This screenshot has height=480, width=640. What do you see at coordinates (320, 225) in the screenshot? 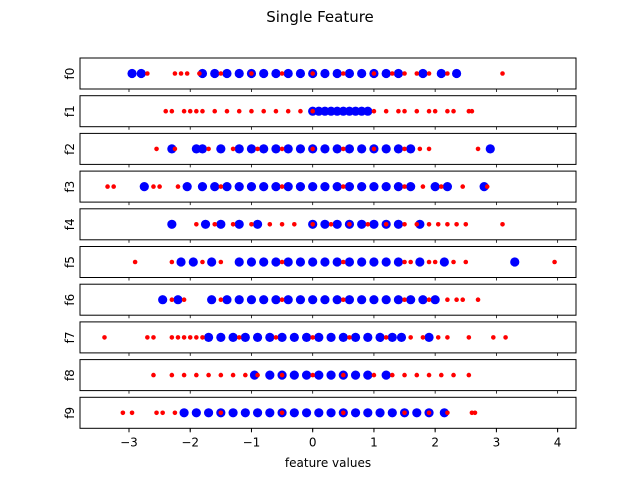
I see `panel-f4: f4` at bounding box center [320, 225].